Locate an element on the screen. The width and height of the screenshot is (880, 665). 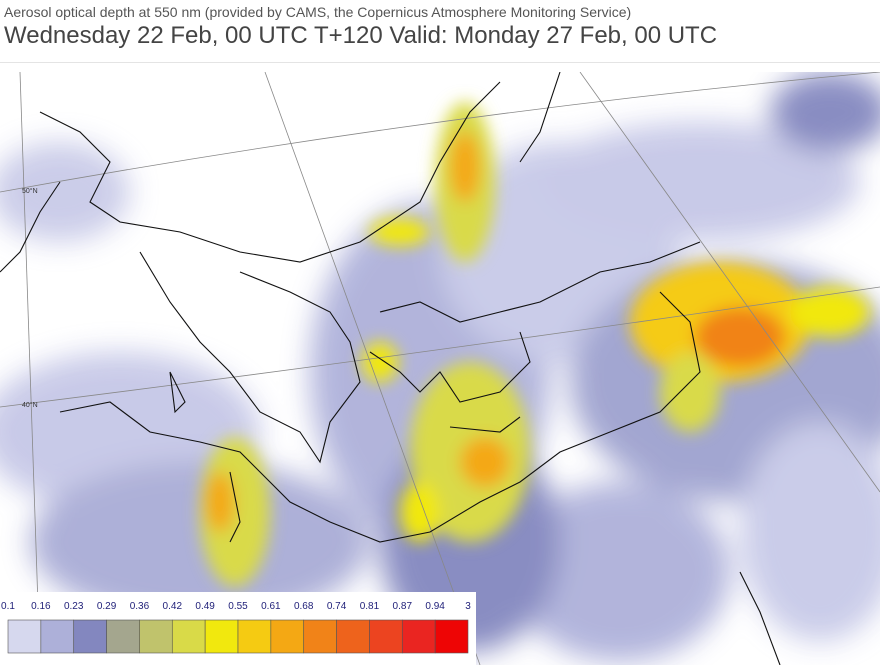
legend-label: 0.81 is located at coordinates (370, 606).